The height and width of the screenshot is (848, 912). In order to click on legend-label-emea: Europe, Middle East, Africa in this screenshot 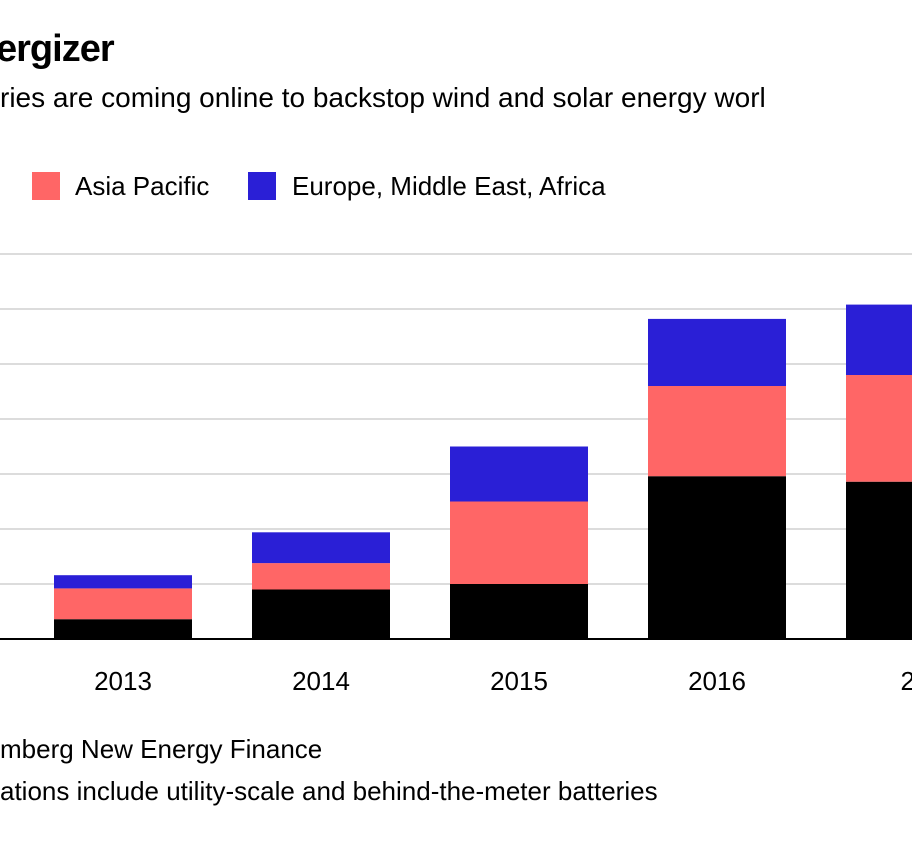, I will do `click(449, 186)`.